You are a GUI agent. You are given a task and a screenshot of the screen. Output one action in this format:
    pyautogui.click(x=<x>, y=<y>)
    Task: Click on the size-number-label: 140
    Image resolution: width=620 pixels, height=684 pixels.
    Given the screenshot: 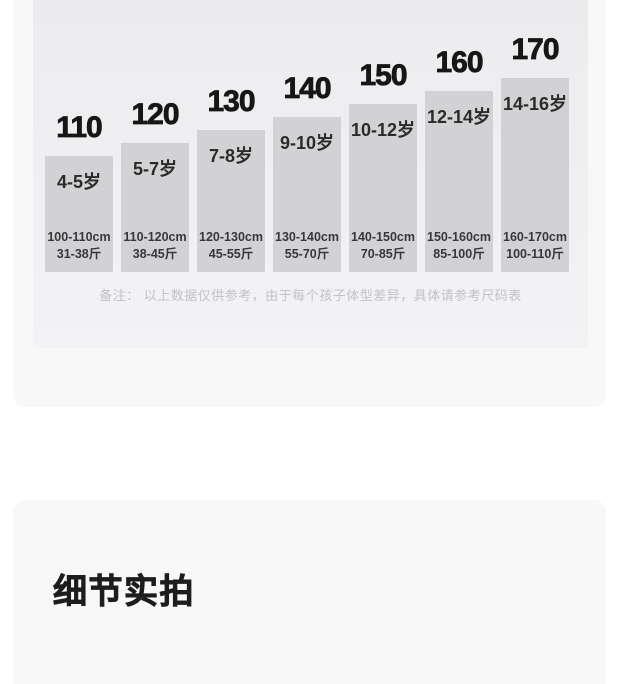 What is the action you would take?
    pyautogui.click(x=307, y=88)
    